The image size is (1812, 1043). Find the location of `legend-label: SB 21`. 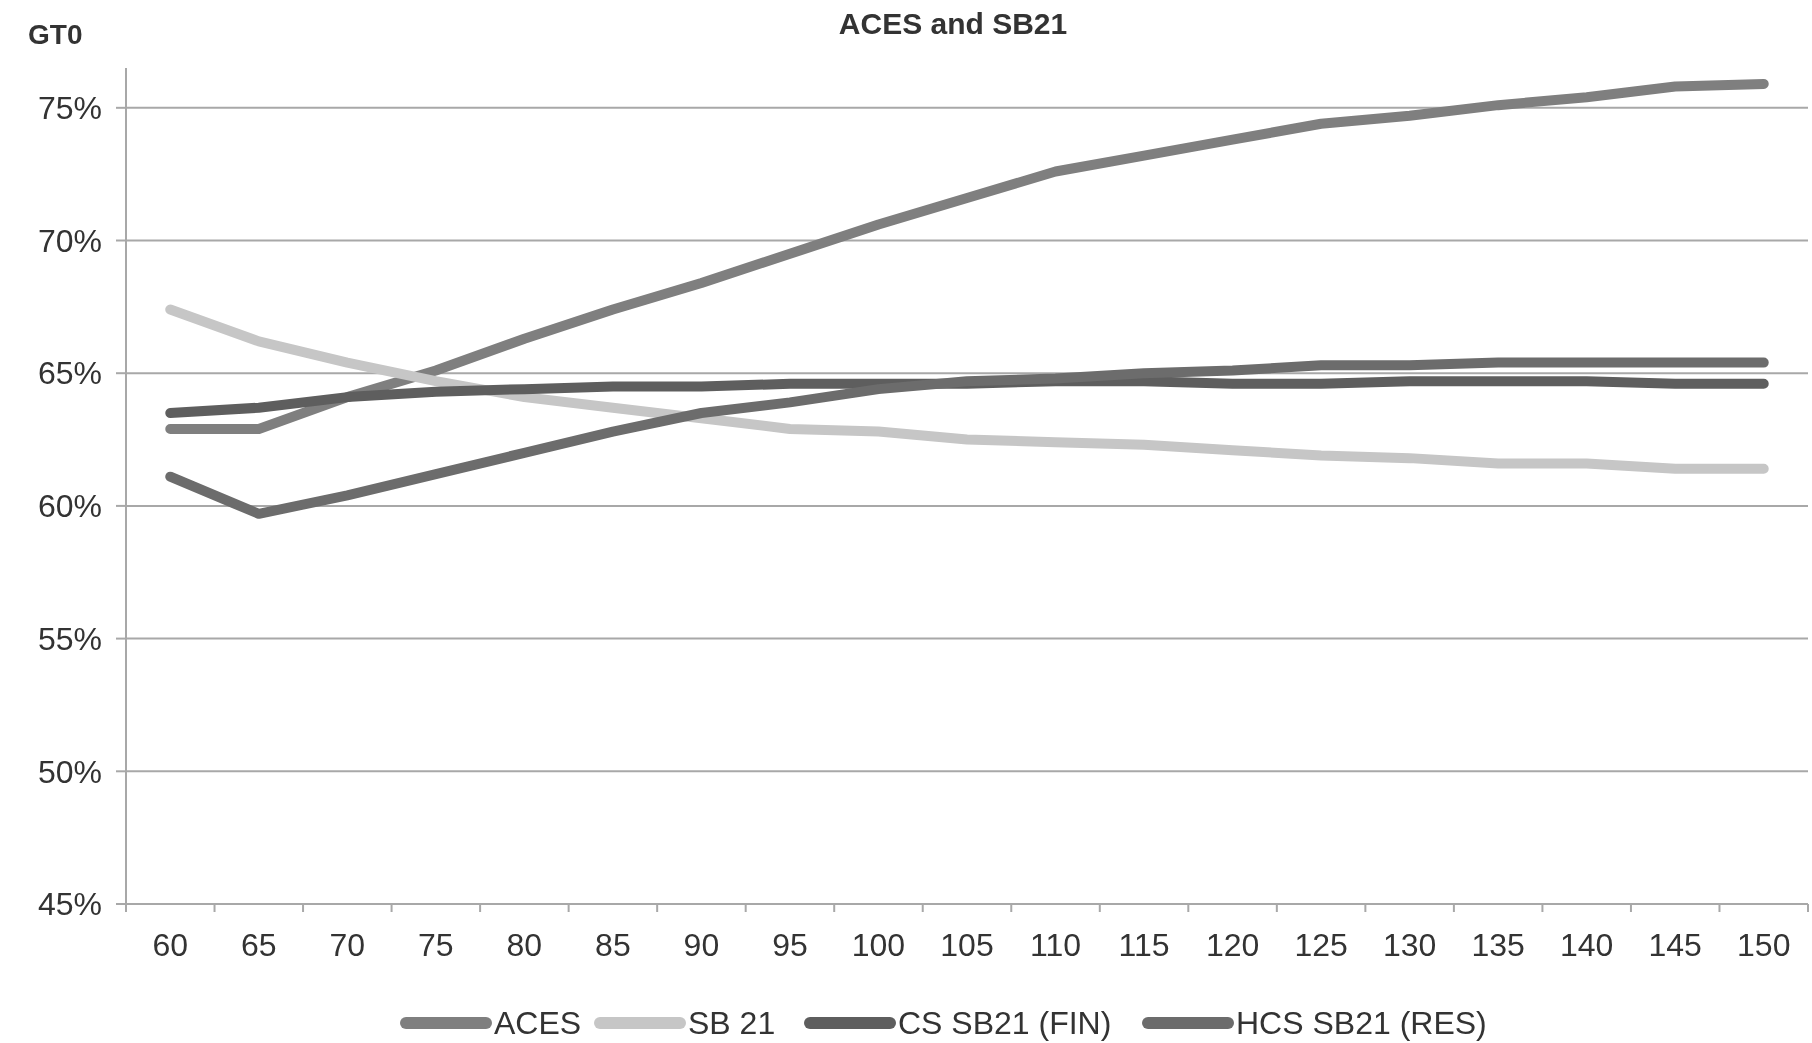

legend-label: SB 21 is located at coordinates (732, 1023).